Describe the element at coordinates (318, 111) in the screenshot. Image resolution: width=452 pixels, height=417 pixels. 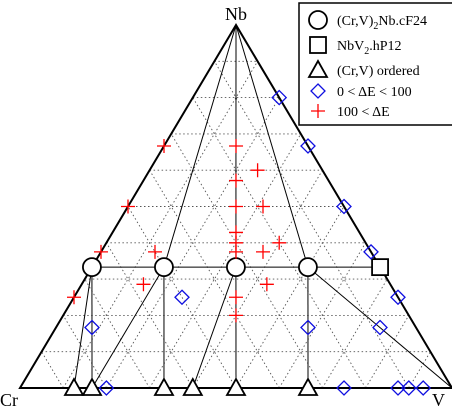
I see `legend-plus-marker` at that location.